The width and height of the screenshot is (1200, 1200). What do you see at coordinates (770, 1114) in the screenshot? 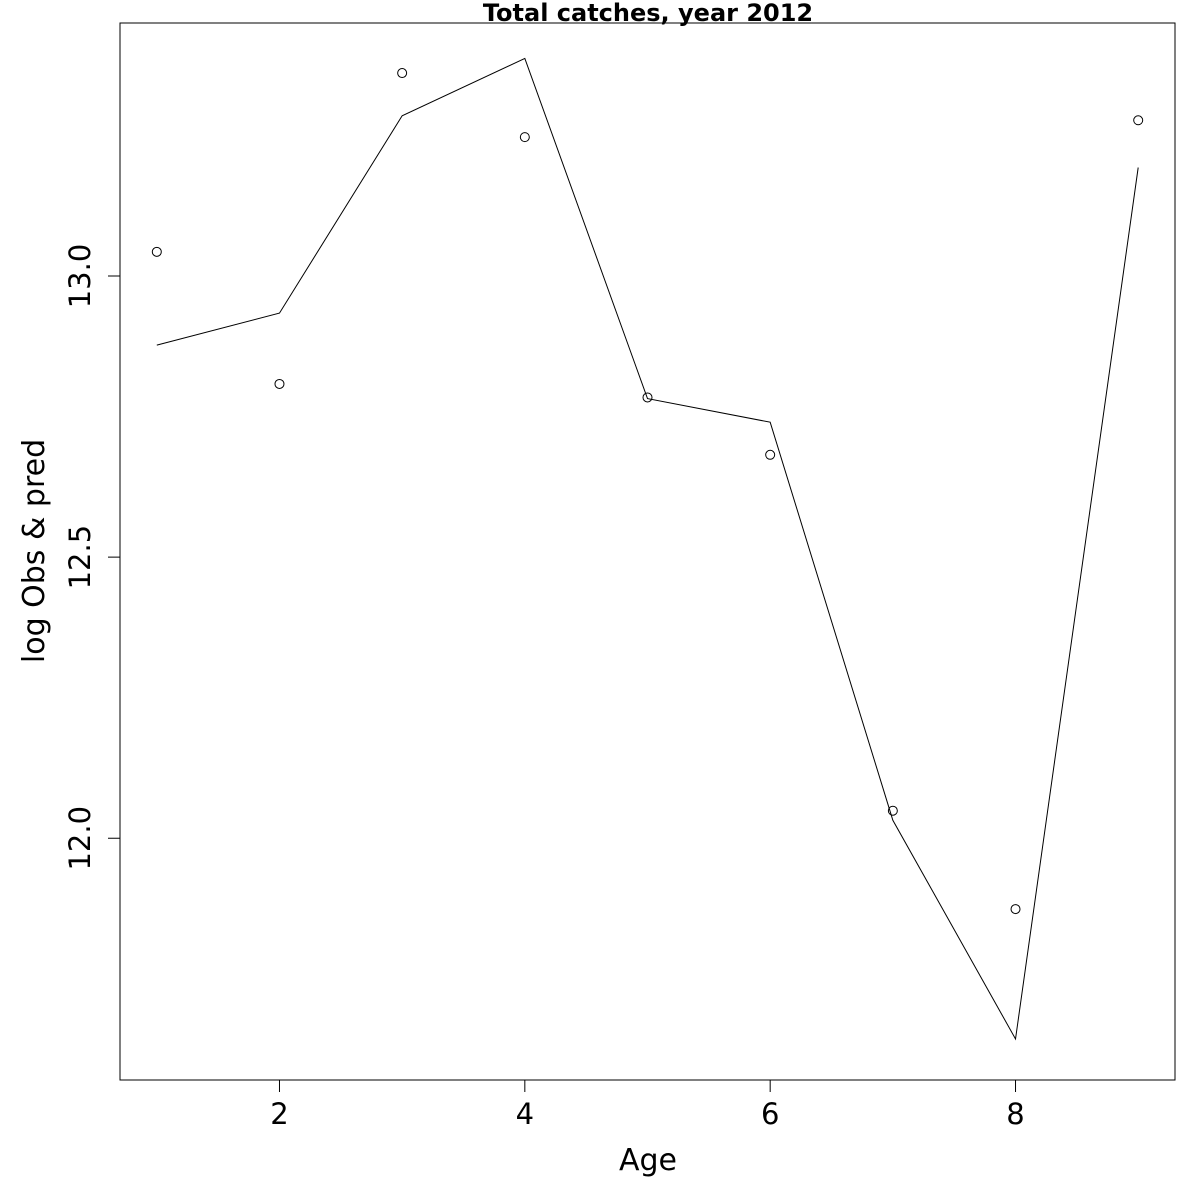
I see `x-tick-label: 6` at bounding box center [770, 1114].